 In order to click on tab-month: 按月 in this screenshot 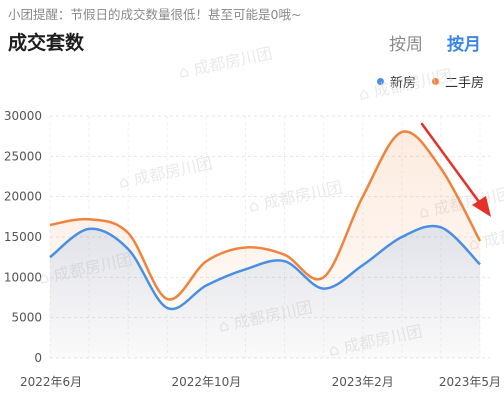, I will do `click(464, 45)`.